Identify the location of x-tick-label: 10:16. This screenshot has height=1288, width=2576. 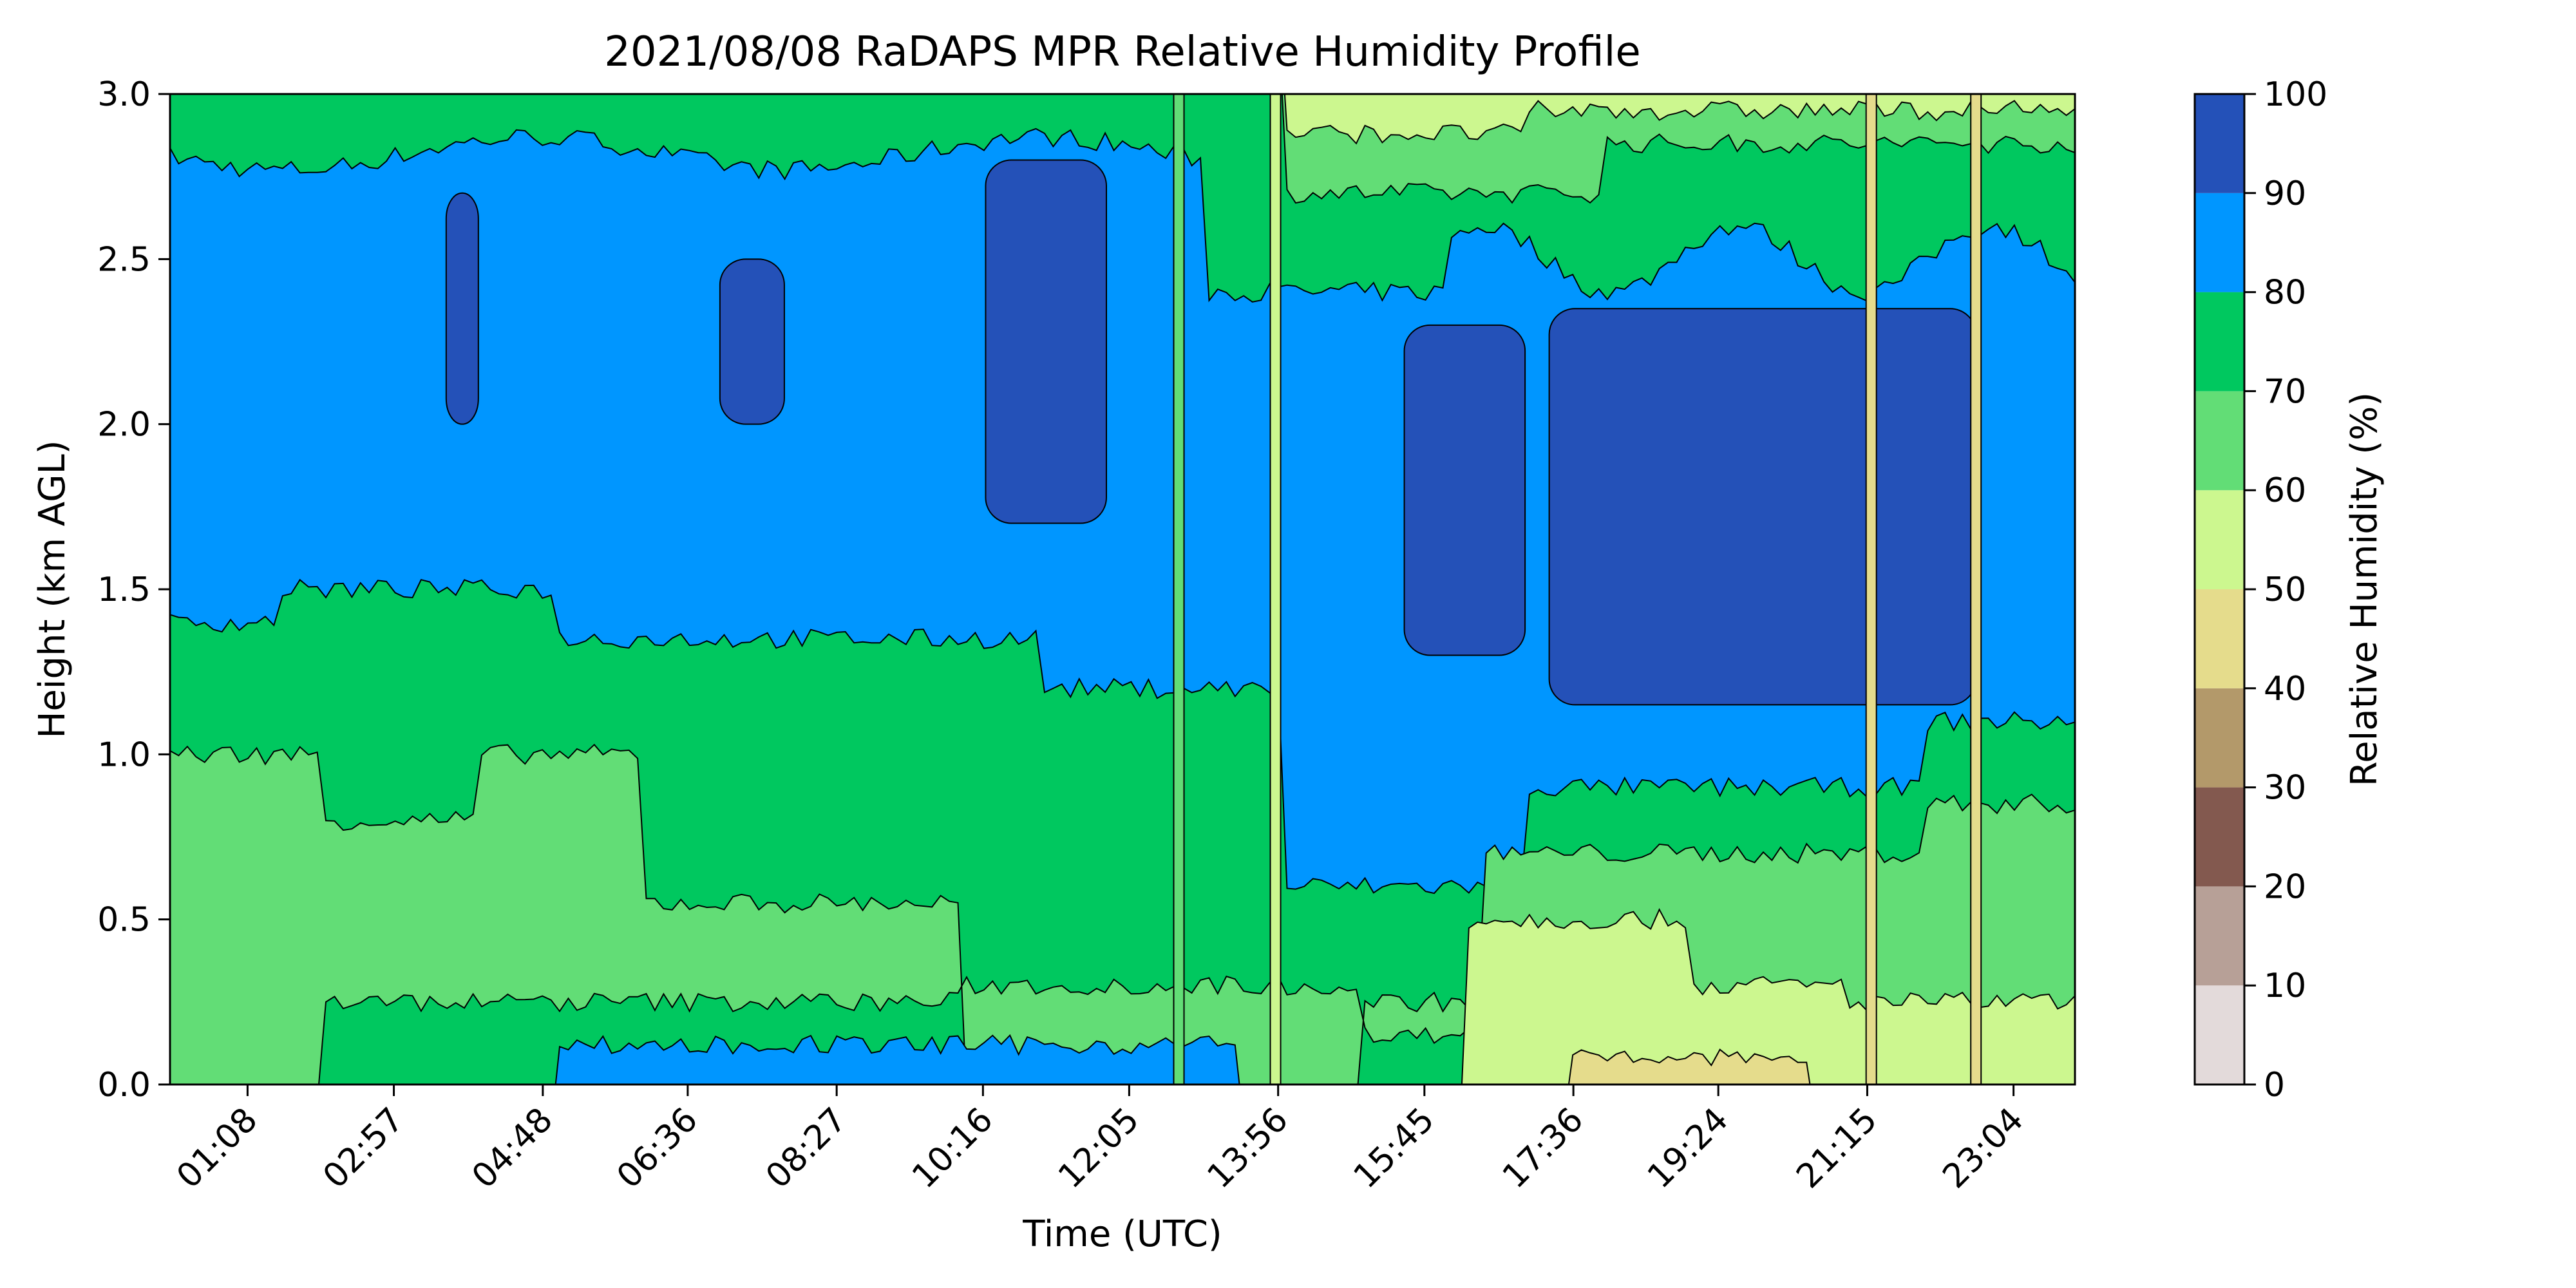
(952, 1148).